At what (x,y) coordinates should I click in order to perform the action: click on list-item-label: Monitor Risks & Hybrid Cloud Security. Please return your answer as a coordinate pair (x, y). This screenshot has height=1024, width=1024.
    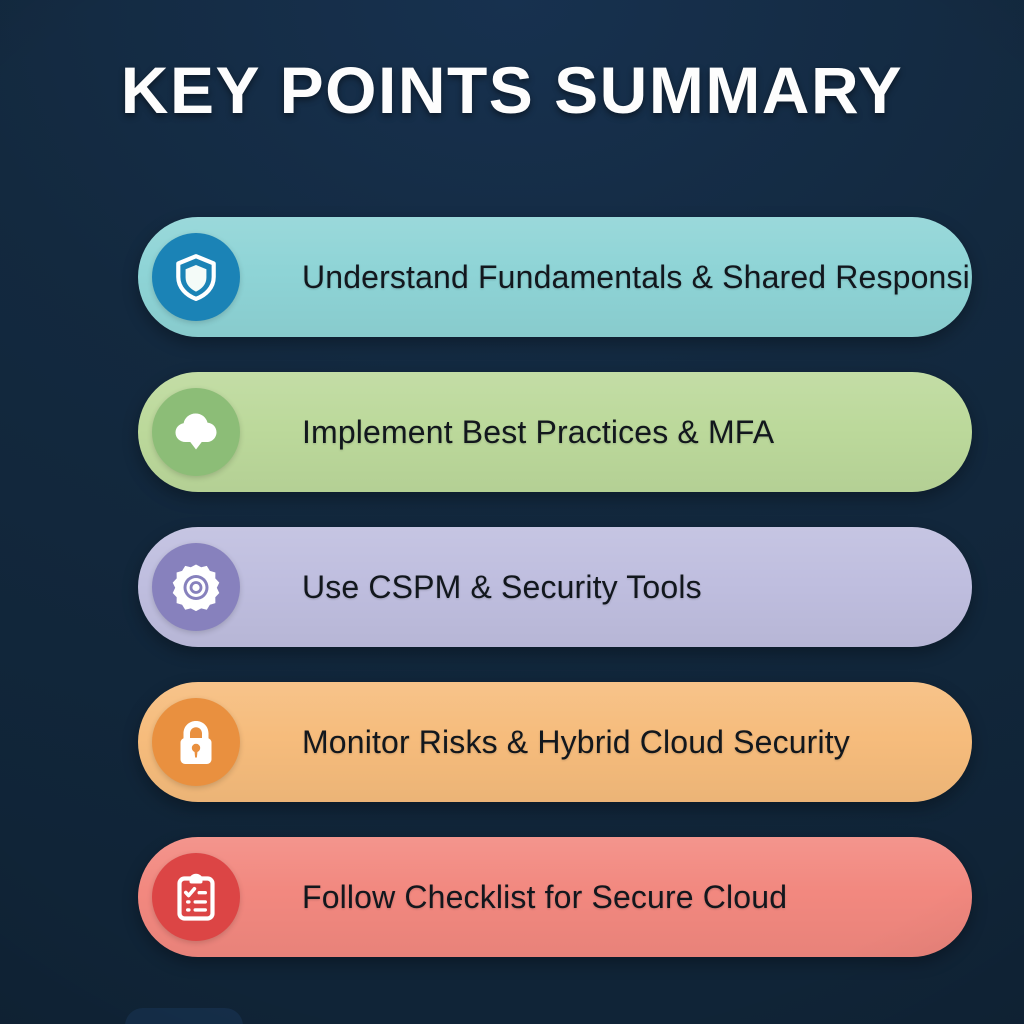
    Looking at the image, I should click on (576, 741).